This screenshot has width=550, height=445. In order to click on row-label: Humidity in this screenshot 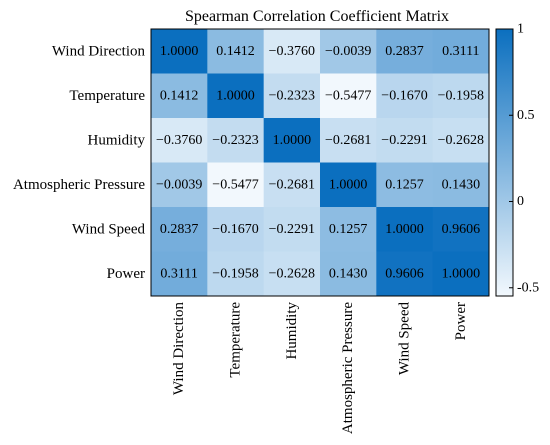, I will do `click(116, 140)`.